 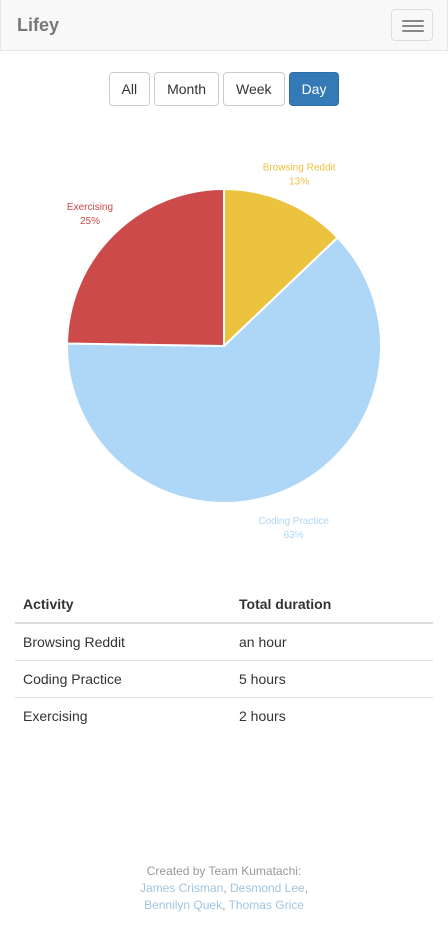 What do you see at coordinates (38, 25) in the screenshot?
I see `navbar-brand: Lifey` at bounding box center [38, 25].